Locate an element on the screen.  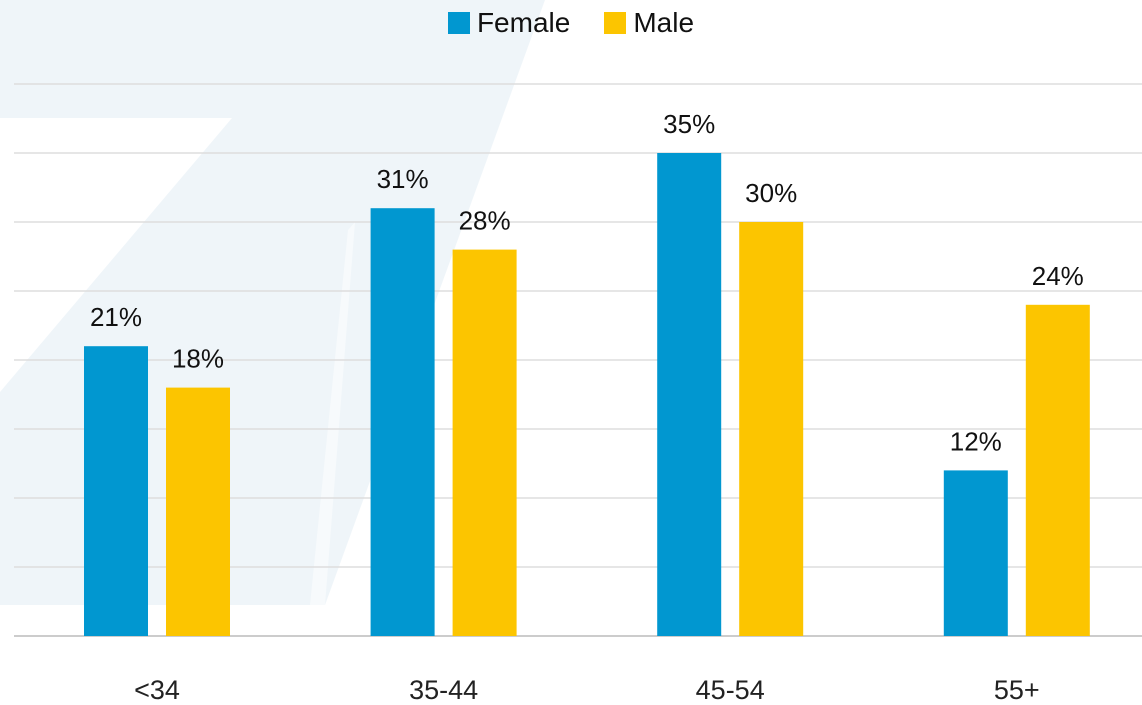
legend-label-female: Female is located at coordinates (523, 22).